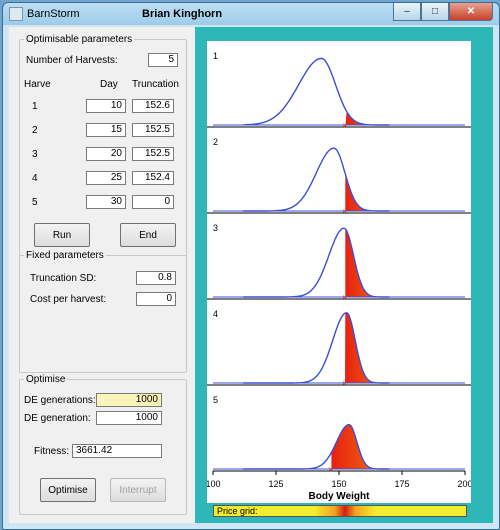  What do you see at coordinates (106, 202) in the screenshot?
I see `day-input: 30` at bounding box center [106, 202].